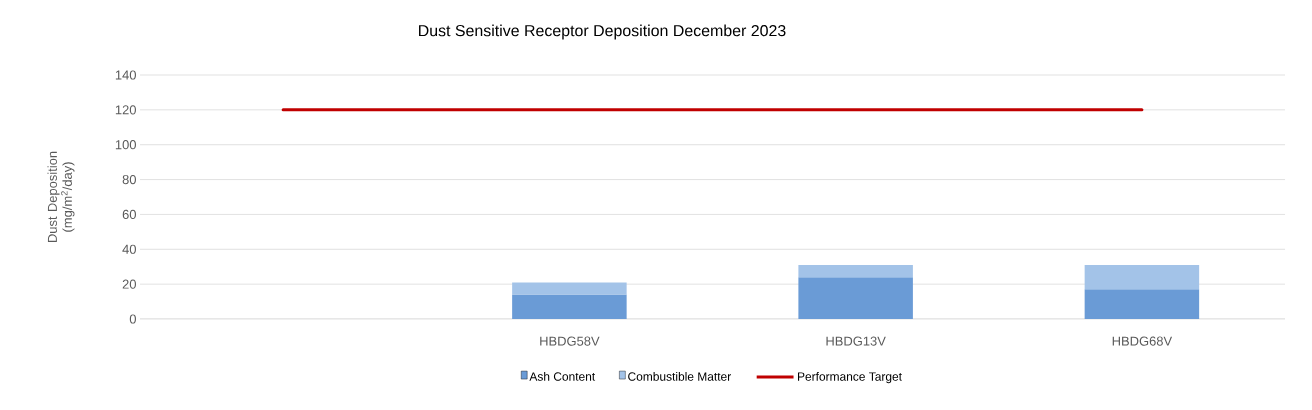  I want to click on legend-label: Combustible Matter, so click(679, 376).